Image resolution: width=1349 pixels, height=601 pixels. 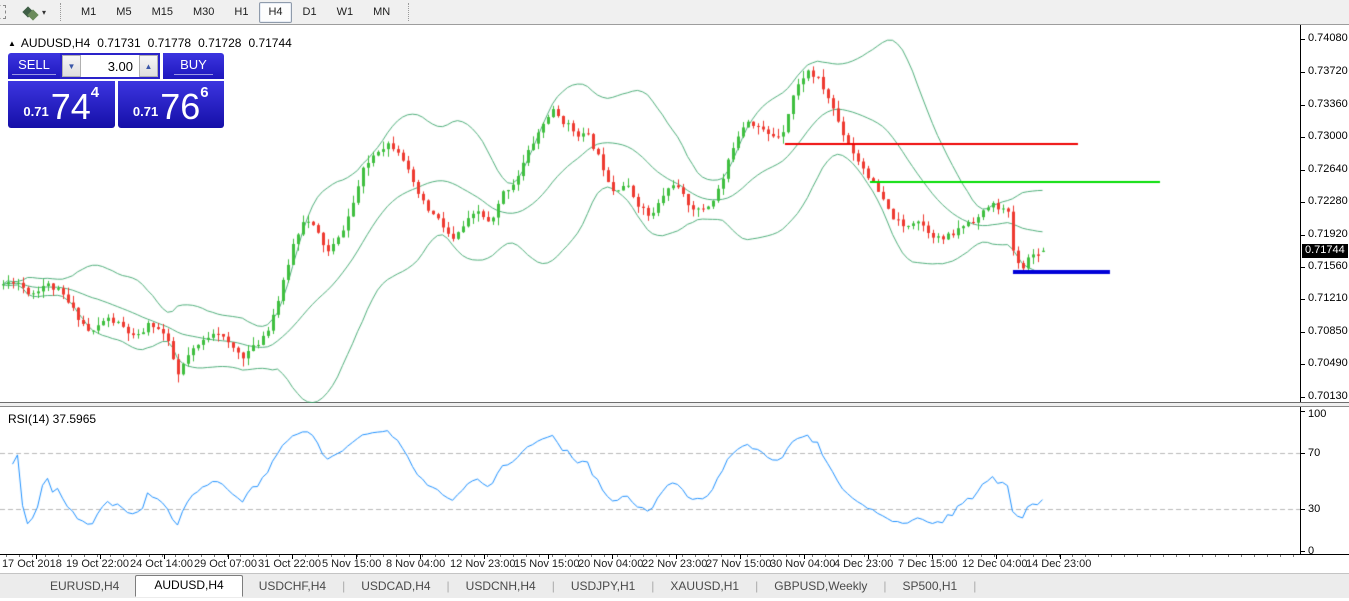 What do you see at coordinates (12, 43) in the screenshot?
I see `collapse-triangle-icon: ▲` at bounding box center [12, 43].